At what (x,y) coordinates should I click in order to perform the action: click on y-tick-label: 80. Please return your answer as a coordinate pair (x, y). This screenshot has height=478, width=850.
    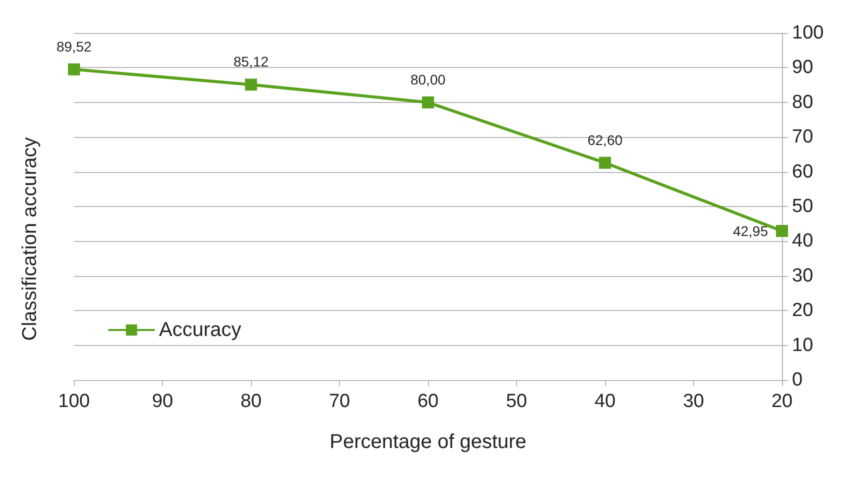
    Looking at the image, I should click on (803, 102).